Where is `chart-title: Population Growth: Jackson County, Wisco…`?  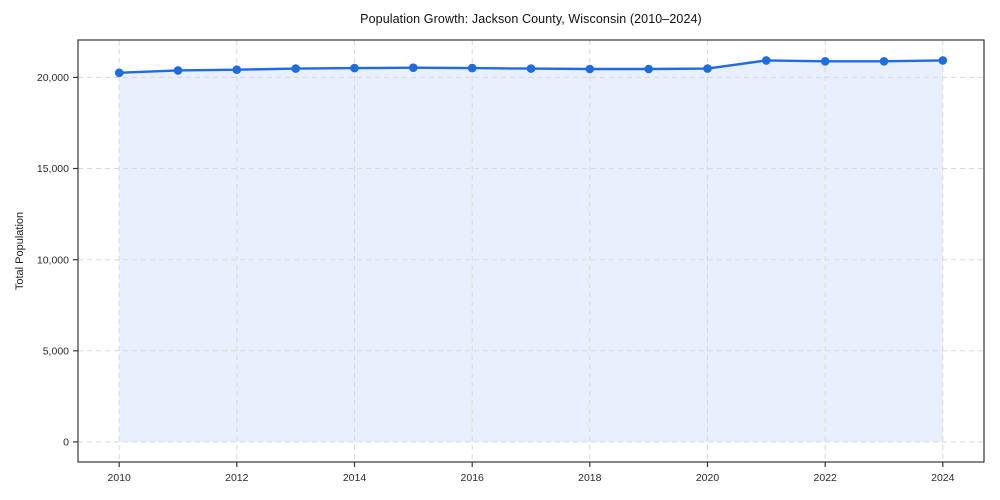
chart-title: Population Growth: Jackson County, Wisco… is located at coordinates (531, 19).